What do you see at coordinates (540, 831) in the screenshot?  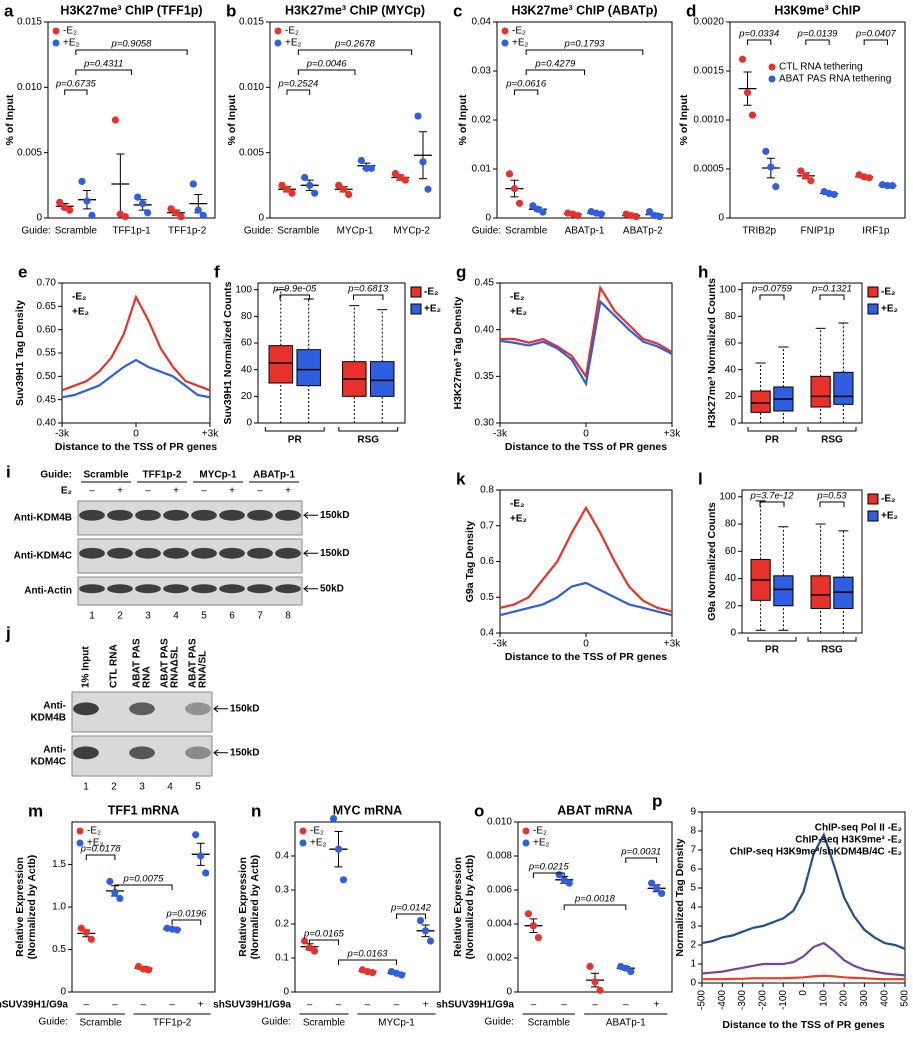 I see `legend-label: -E₂` at bounding box center [540, 831].